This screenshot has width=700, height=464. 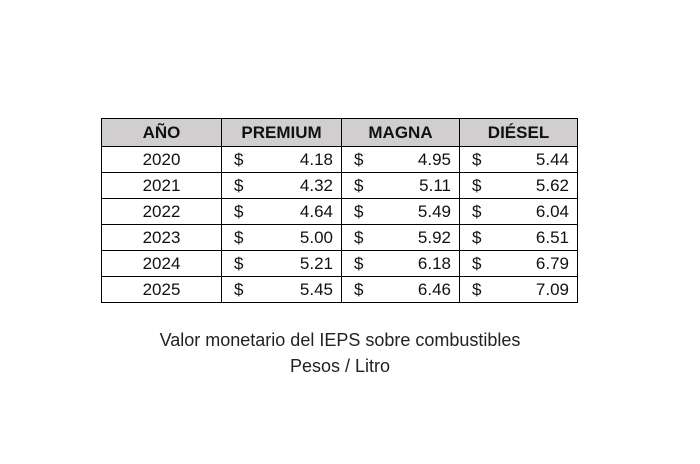 I want to click on premium-value: 5.45, so click(x=316, y=289).